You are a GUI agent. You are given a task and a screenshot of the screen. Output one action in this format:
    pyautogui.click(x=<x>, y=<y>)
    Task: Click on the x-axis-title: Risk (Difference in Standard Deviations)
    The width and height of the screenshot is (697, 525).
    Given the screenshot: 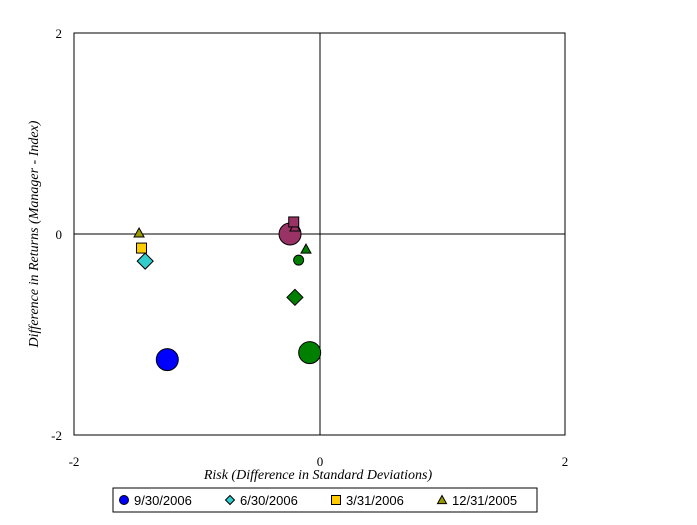 What is the action you would take?
    pyautogui.click(x=318, y=475)
    